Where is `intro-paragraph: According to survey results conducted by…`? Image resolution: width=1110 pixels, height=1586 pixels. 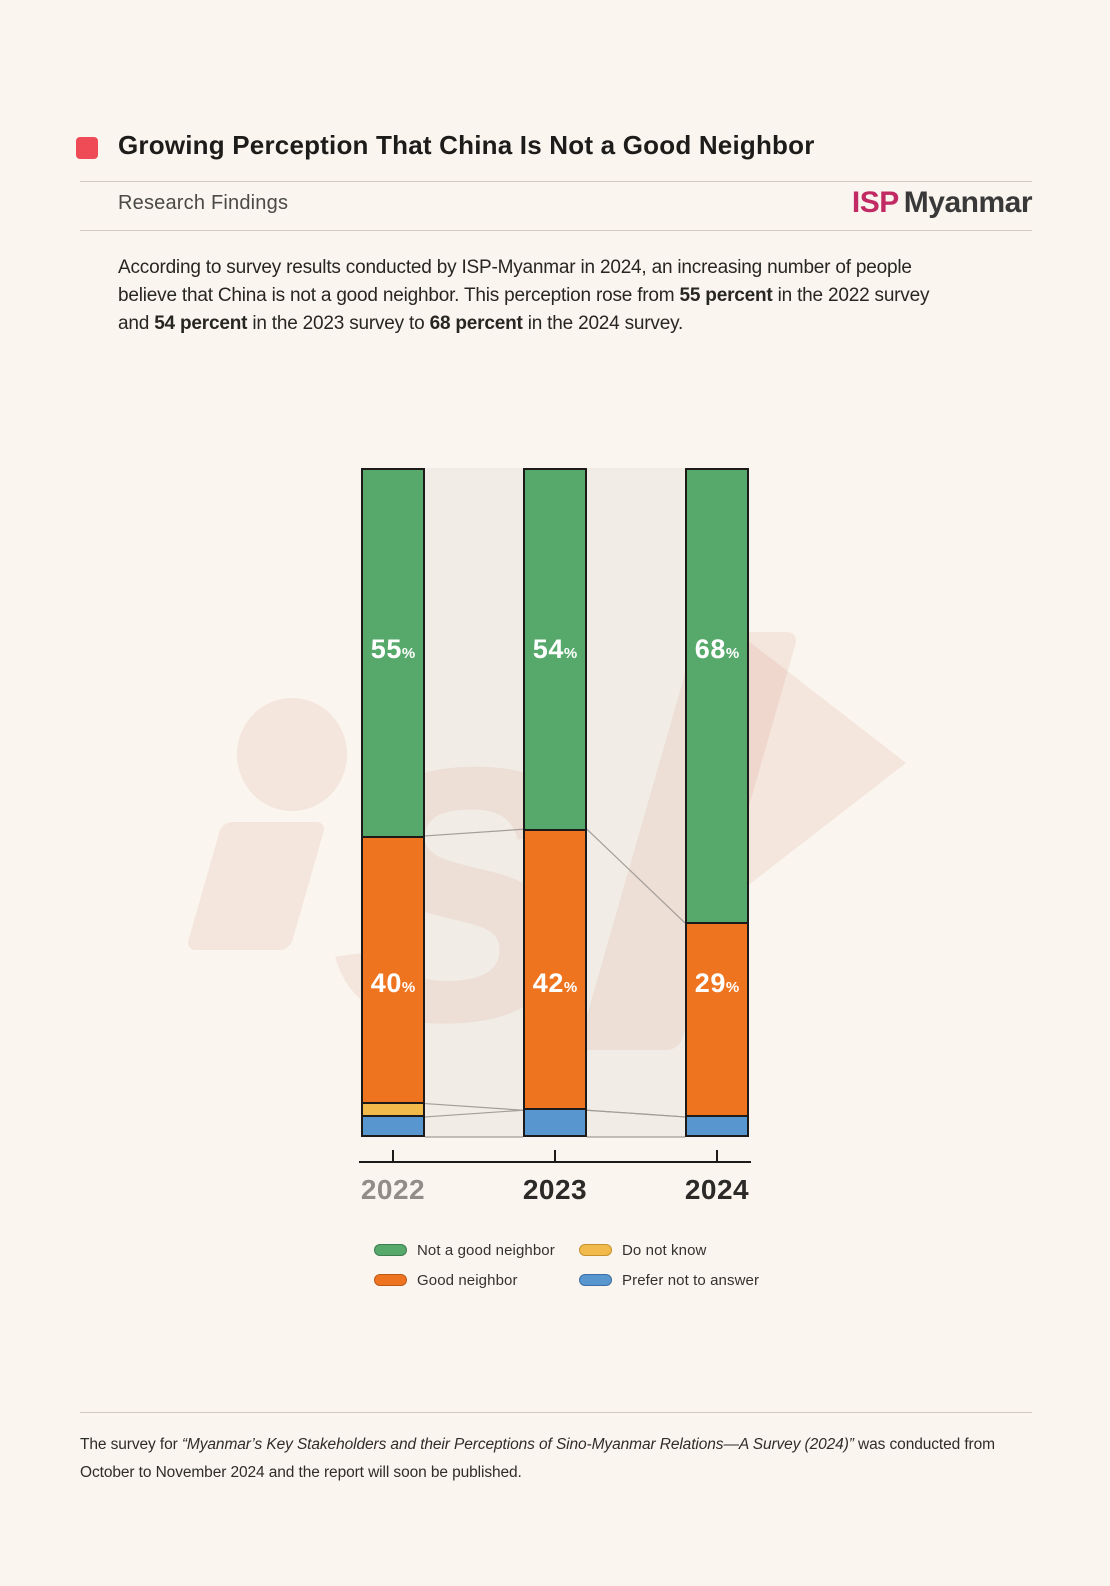 intro-paragraph: According to survey results conducted by… is located at coordinates (578, 296).